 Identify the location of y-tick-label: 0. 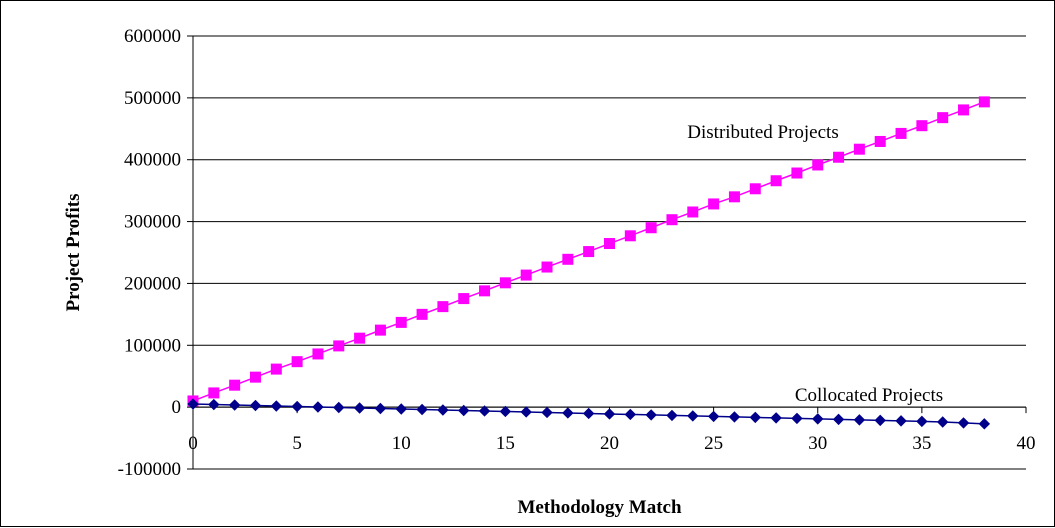
(177, 407).